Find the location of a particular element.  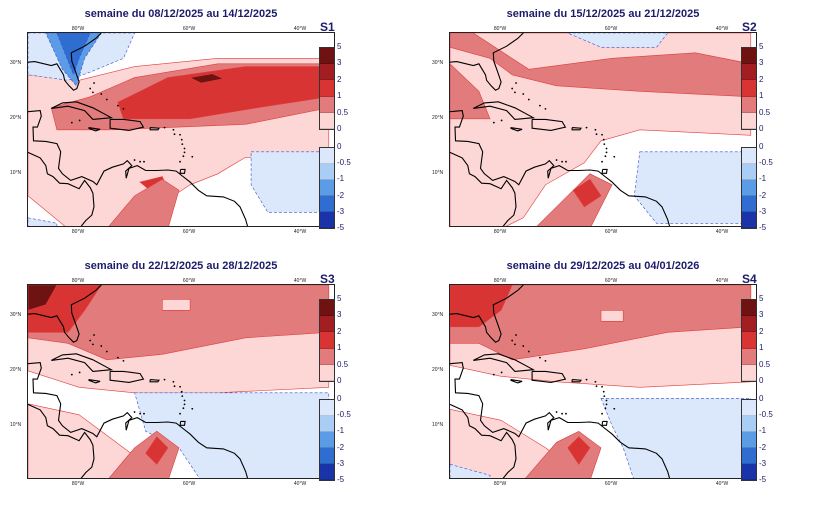

colorbar-tick: 2 is located at coordinates (339, 79).